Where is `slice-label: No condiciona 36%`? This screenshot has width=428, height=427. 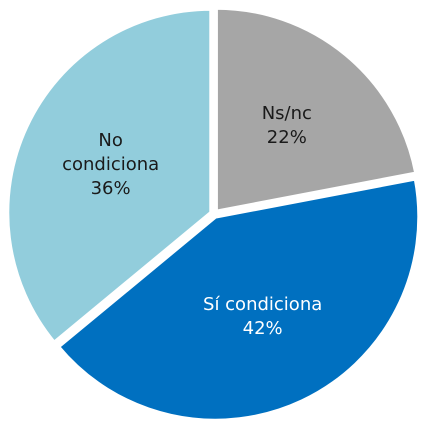 slice-label: No condiciona 36% is located at coordinates (111, 165).